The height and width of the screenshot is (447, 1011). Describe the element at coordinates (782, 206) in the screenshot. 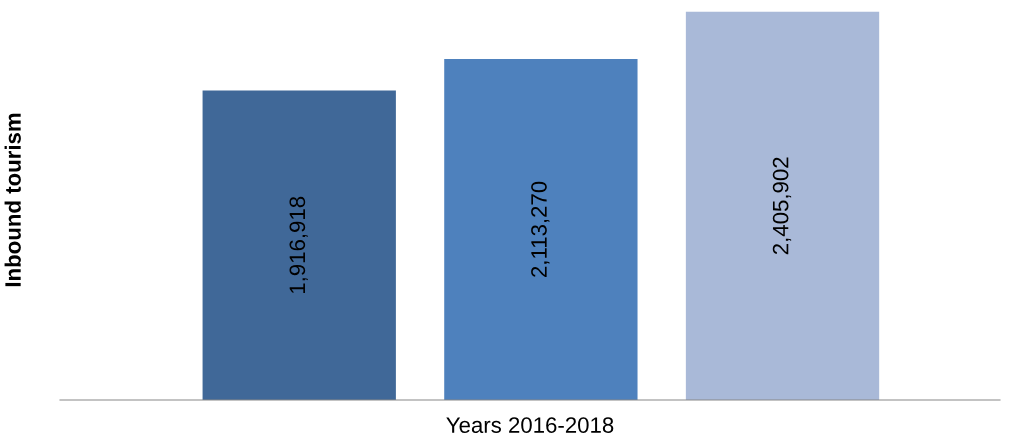

I see `data-label: 2,405,902` at that location.